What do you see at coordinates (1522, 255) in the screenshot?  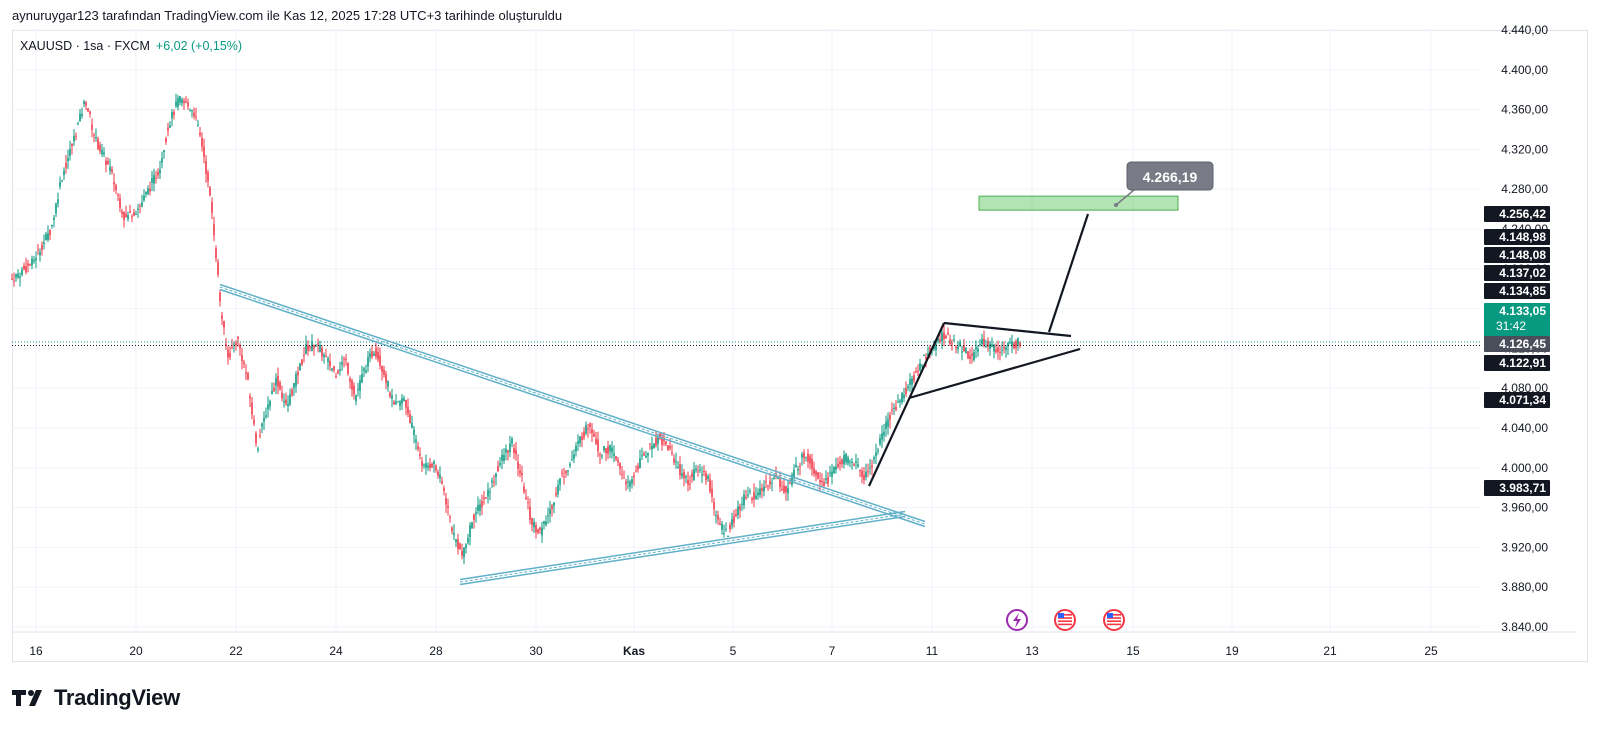 I see `price-badge-label: 4.148,08` at bounding box center [1522, 255].